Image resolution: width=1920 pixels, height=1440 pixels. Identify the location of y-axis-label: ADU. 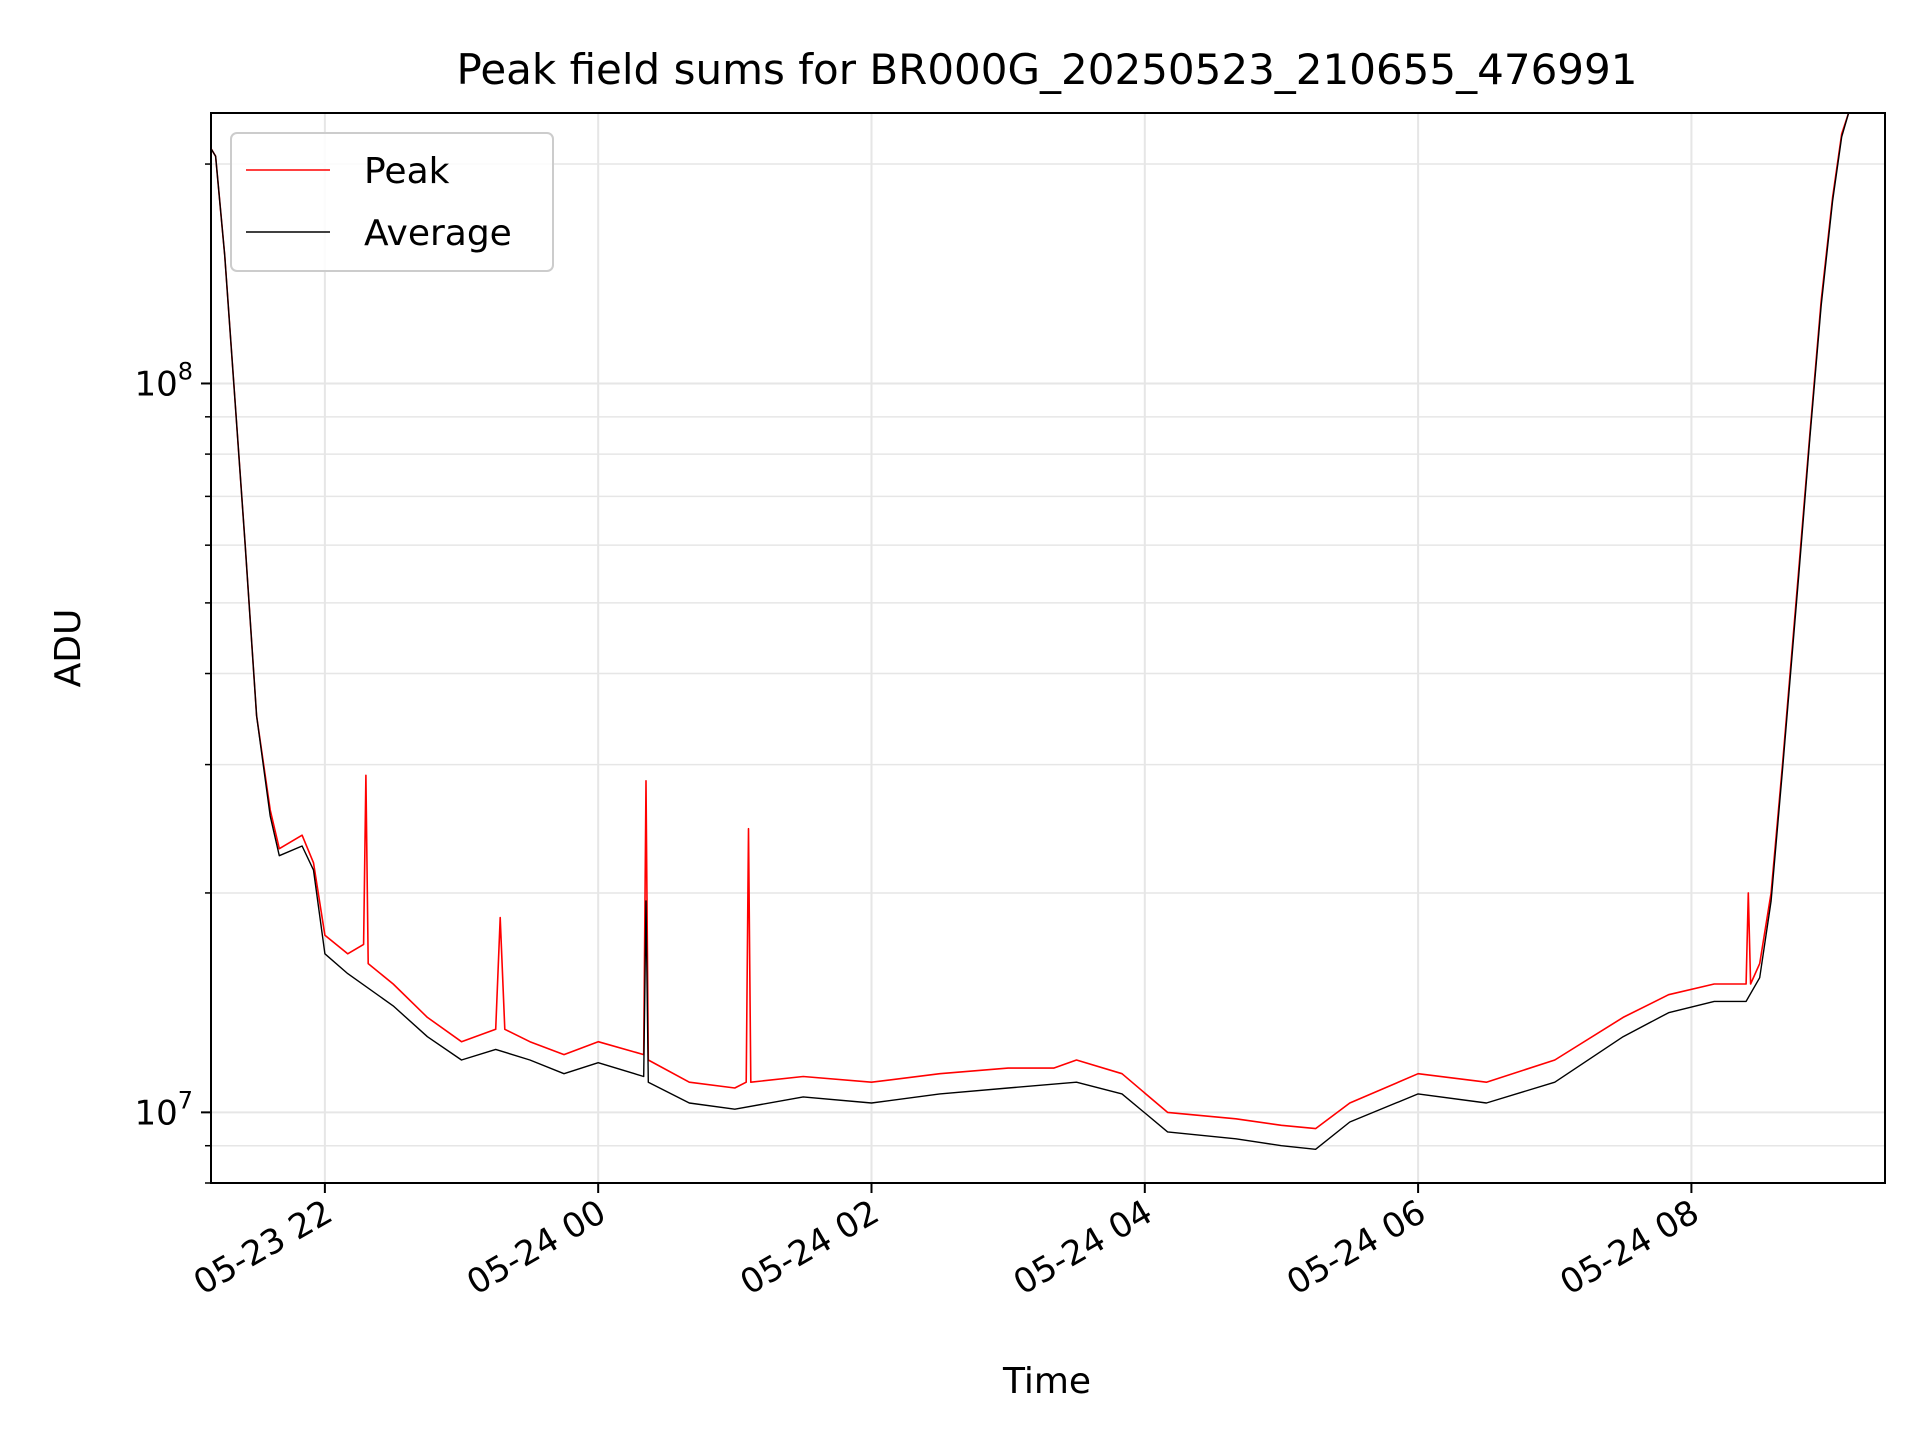
(68, 648).